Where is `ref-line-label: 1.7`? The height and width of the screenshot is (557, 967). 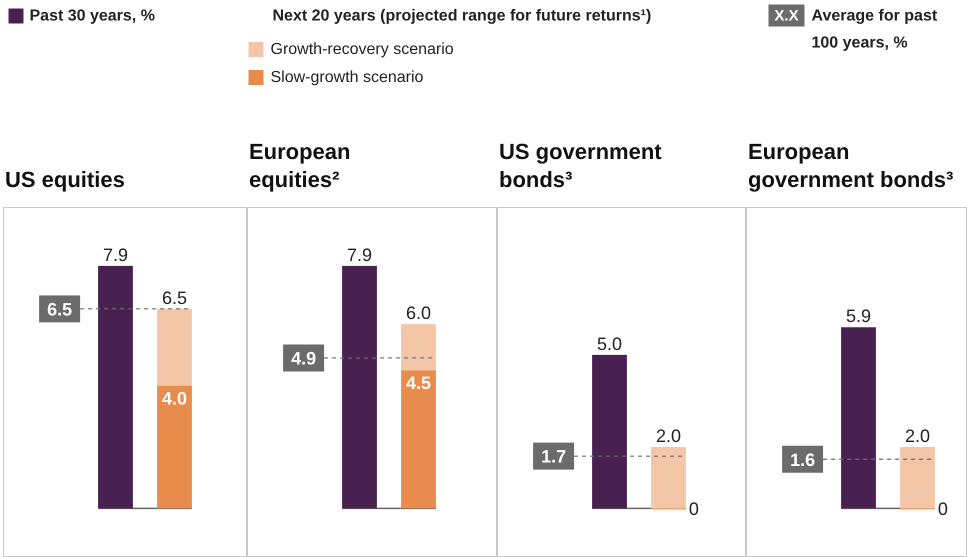
ref-line-label: 1.7 is located at coordinates (553, 456).